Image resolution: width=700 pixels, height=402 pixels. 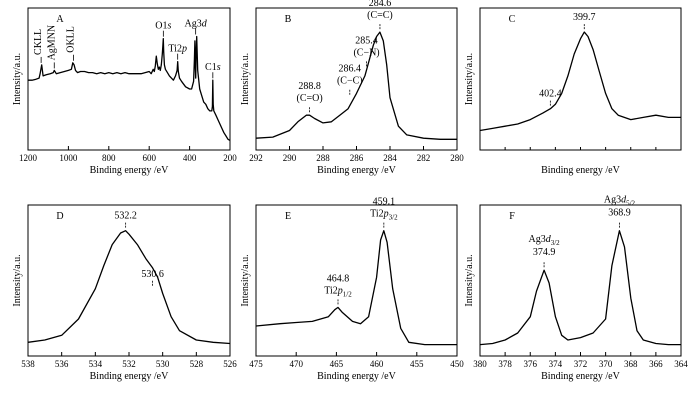 I want to click on x-tick-label: 536, so click(x=62, y=364).